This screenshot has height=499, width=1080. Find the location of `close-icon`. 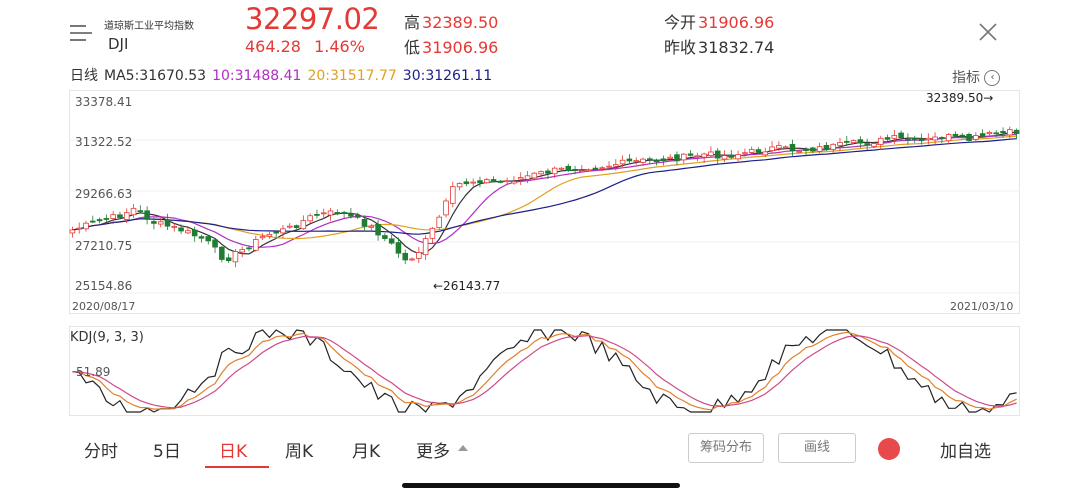

close-icon is located at coordinates (988, 32).